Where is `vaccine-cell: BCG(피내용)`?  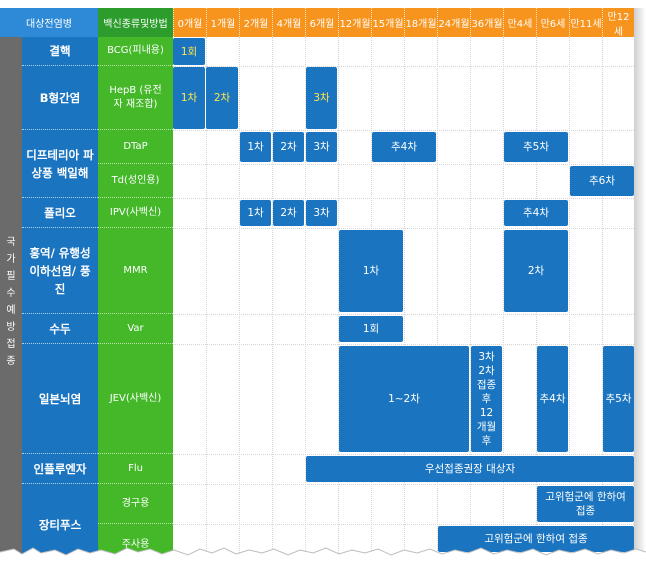 vaccine-cell: BCG(피내용) is located at coordinates (135, 51).